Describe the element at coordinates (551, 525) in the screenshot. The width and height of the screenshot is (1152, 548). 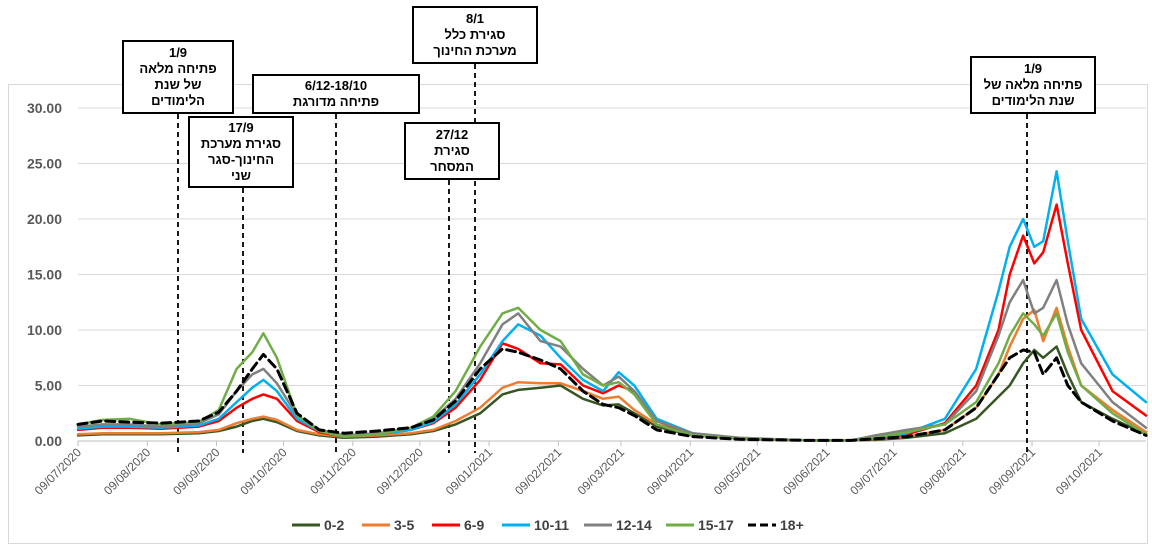
I see `legend-label-10-11: 10-11` at that location.